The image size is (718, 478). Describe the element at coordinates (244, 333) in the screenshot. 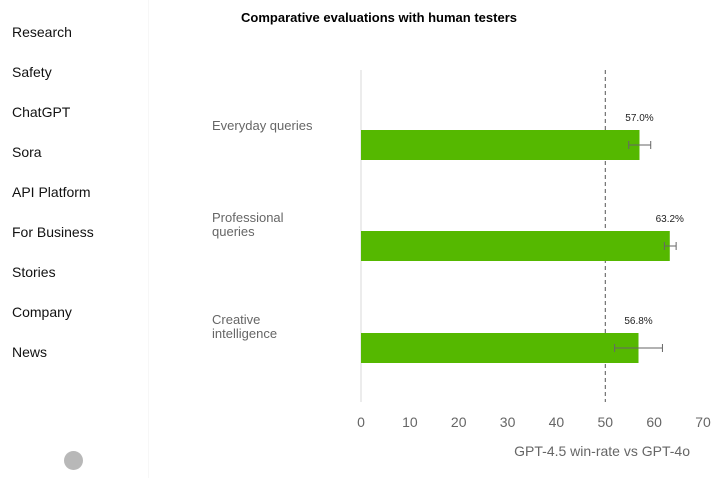

I see `category-label: intelligence` at that location.